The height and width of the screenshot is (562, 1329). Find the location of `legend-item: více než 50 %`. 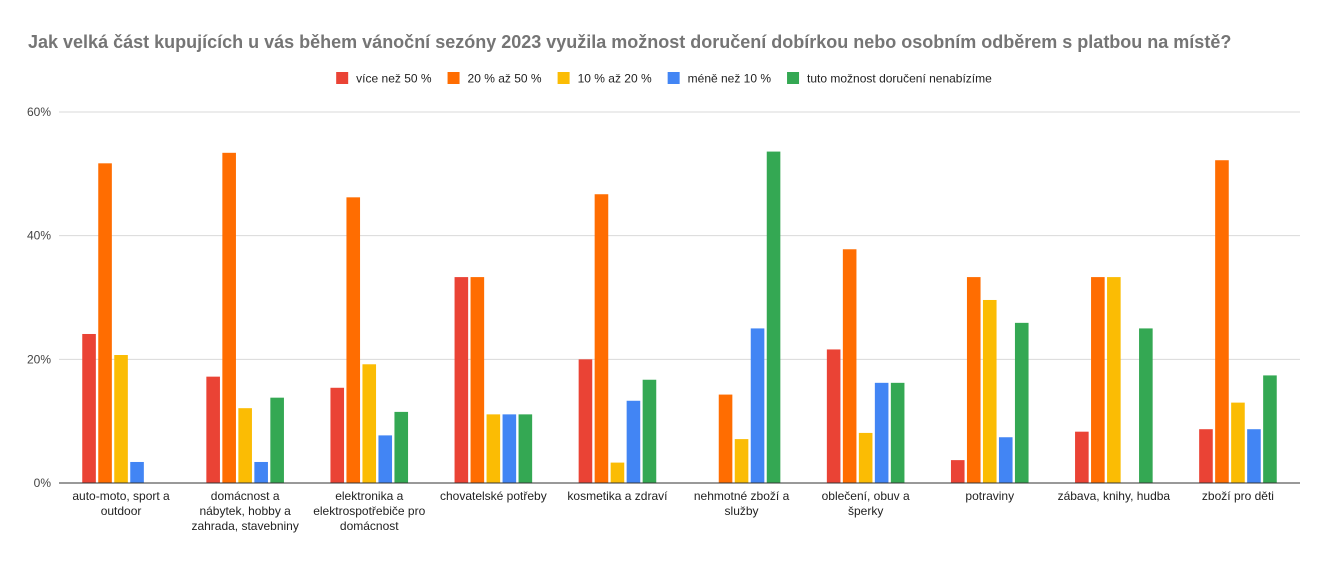

legend-item: více než 50 % is located at coordinates (384, 79).